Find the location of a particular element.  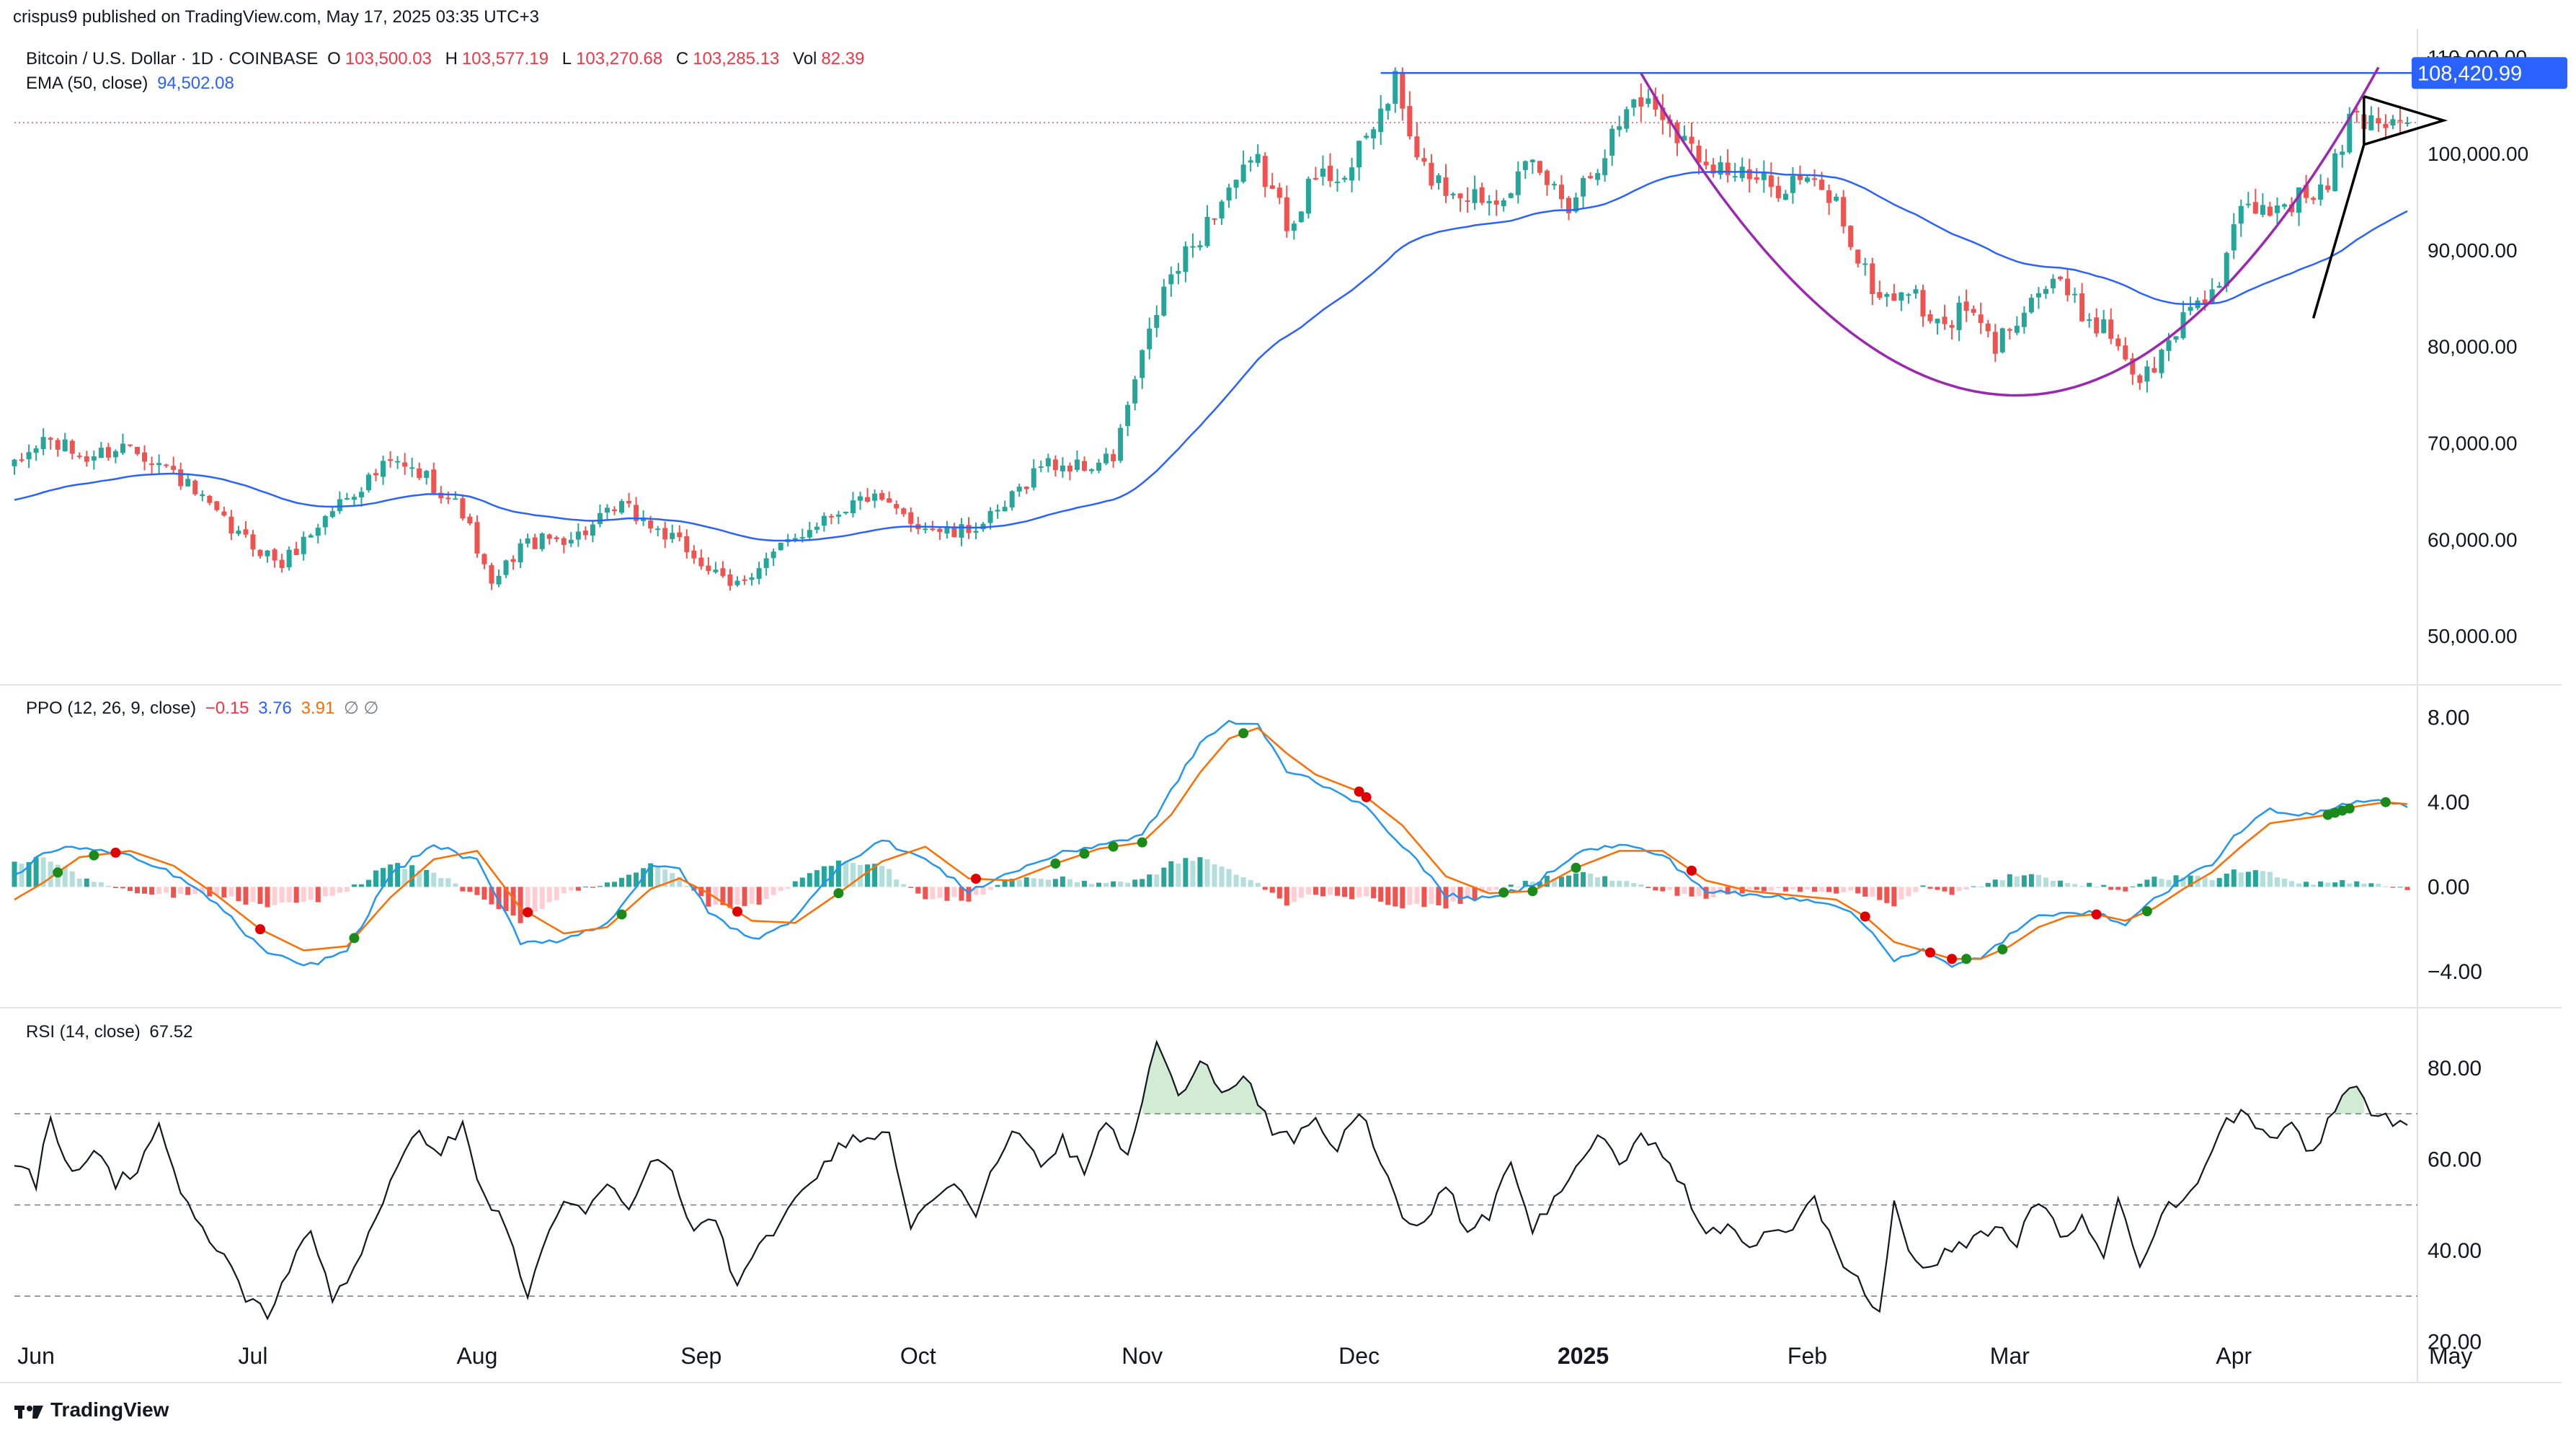

rsi-label: RSI (14, close) is located at coordinates (83, 1032).